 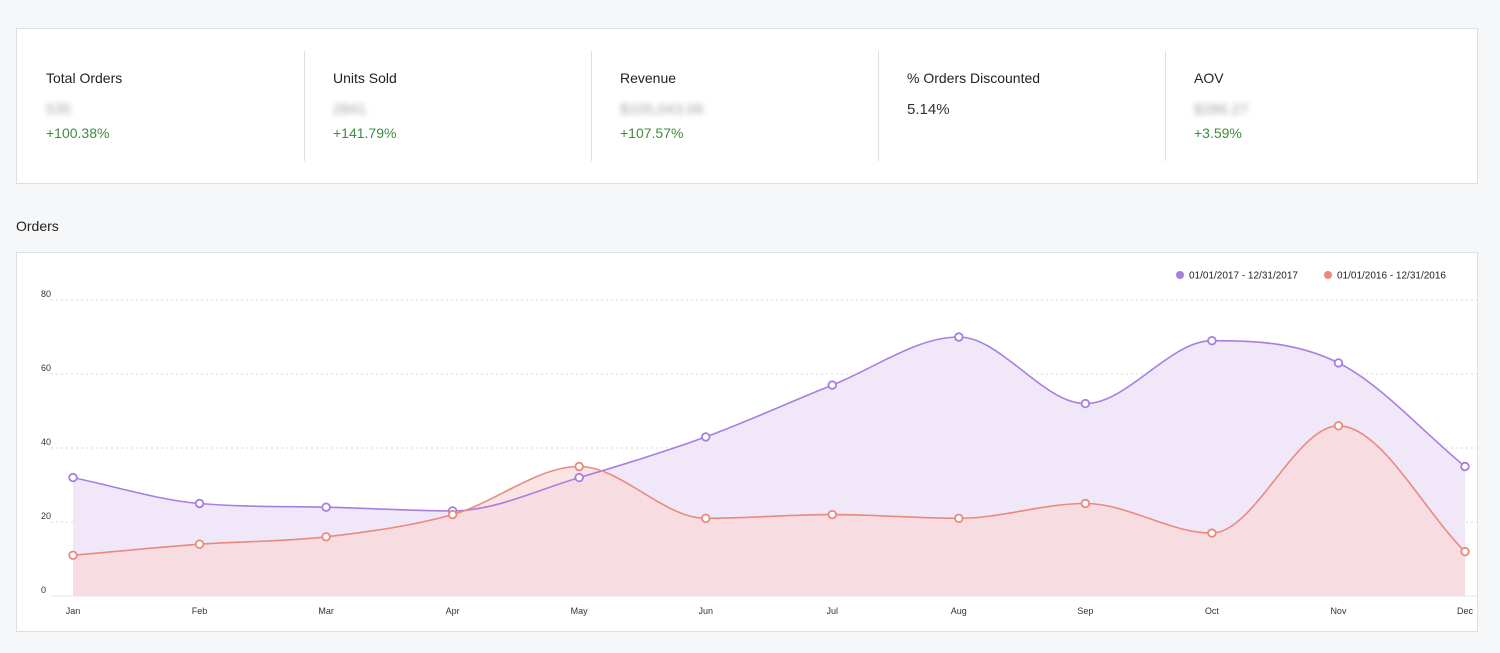 I want to click on stat-value: 2841, so click(x=350, y=109).